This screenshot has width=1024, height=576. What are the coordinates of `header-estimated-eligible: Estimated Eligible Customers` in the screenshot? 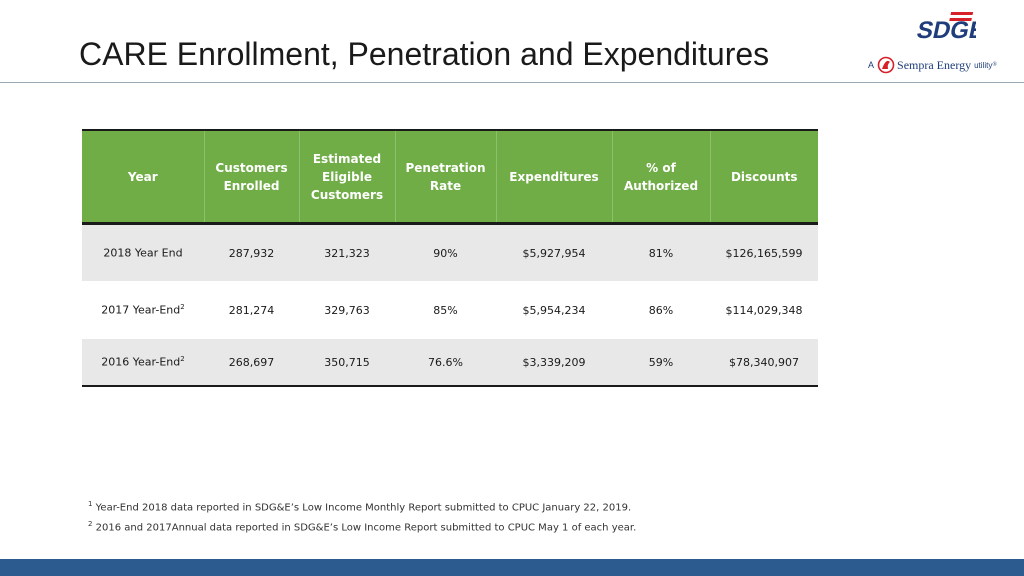 It's located at (347, 177).